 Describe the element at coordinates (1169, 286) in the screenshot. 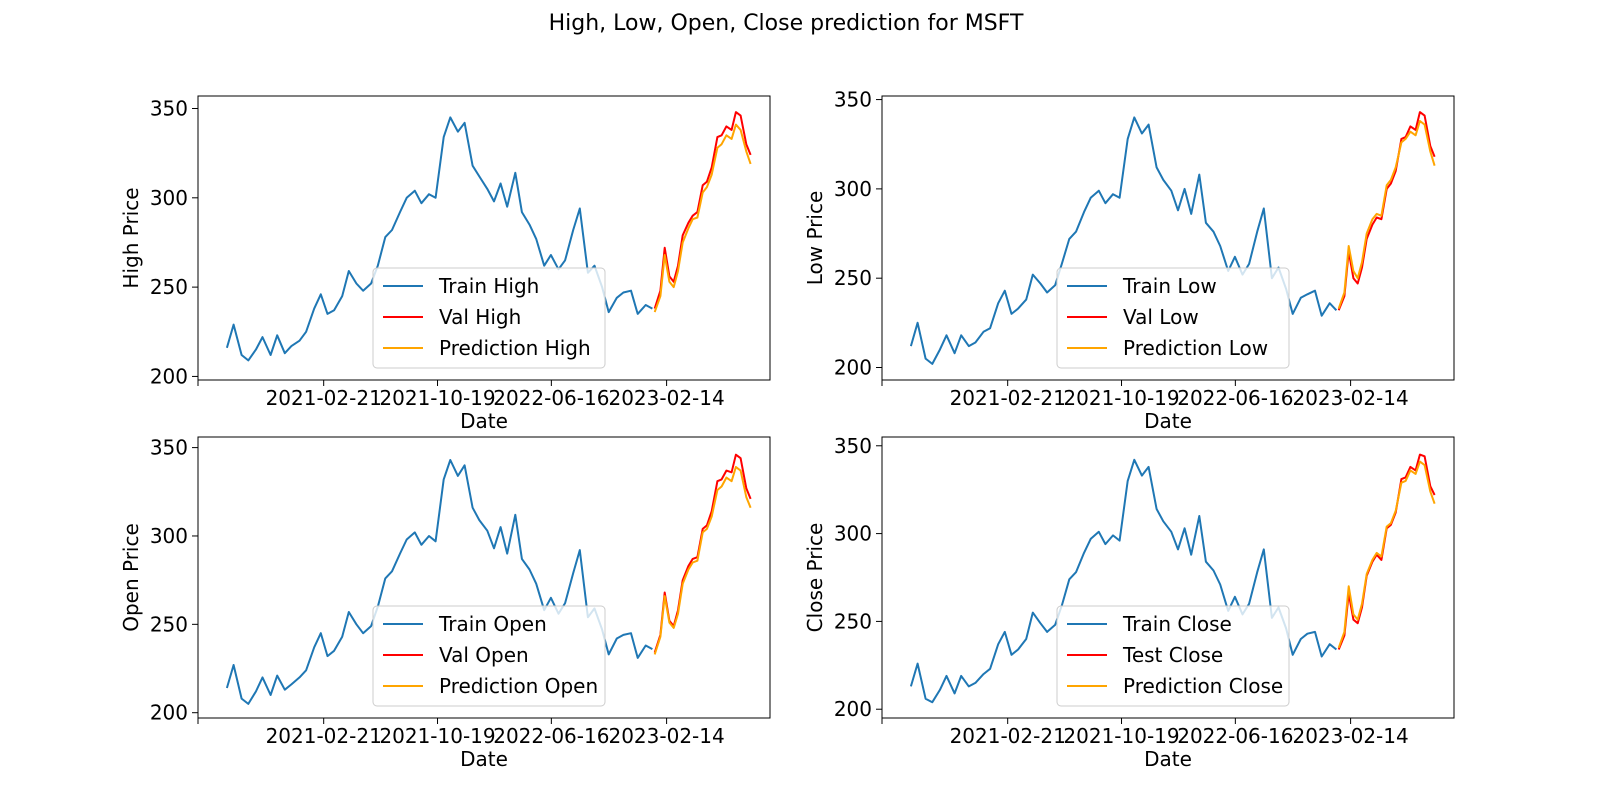

I see `legend-label: Train Low` at that location.